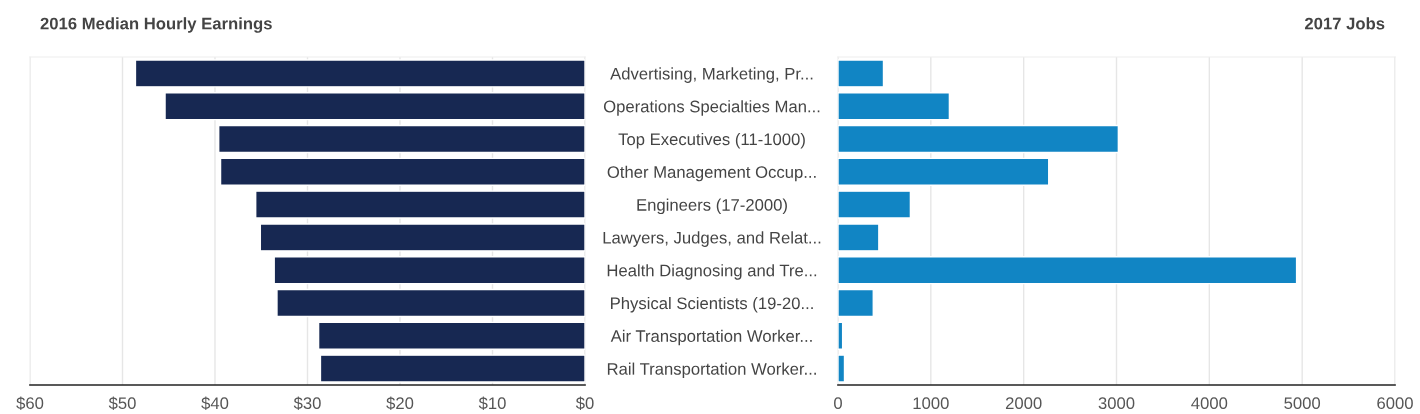 The image size is (1420, 414). What do you see at coordinates (400, 403) in the screenshot?
I see `x-tick-label: $20` at bounding box center [400, 403].